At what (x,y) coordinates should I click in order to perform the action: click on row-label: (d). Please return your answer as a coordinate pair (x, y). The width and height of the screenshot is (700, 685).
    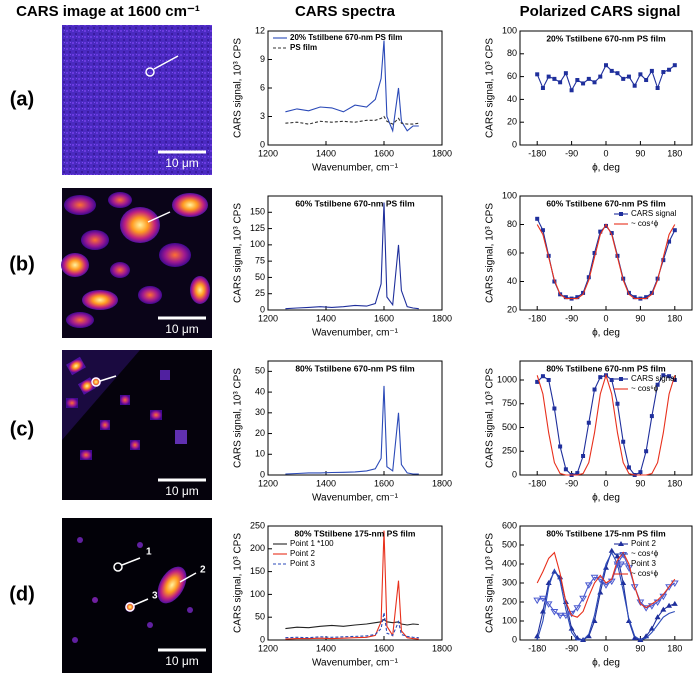
    Looking at the image, I should click on (22, 594).